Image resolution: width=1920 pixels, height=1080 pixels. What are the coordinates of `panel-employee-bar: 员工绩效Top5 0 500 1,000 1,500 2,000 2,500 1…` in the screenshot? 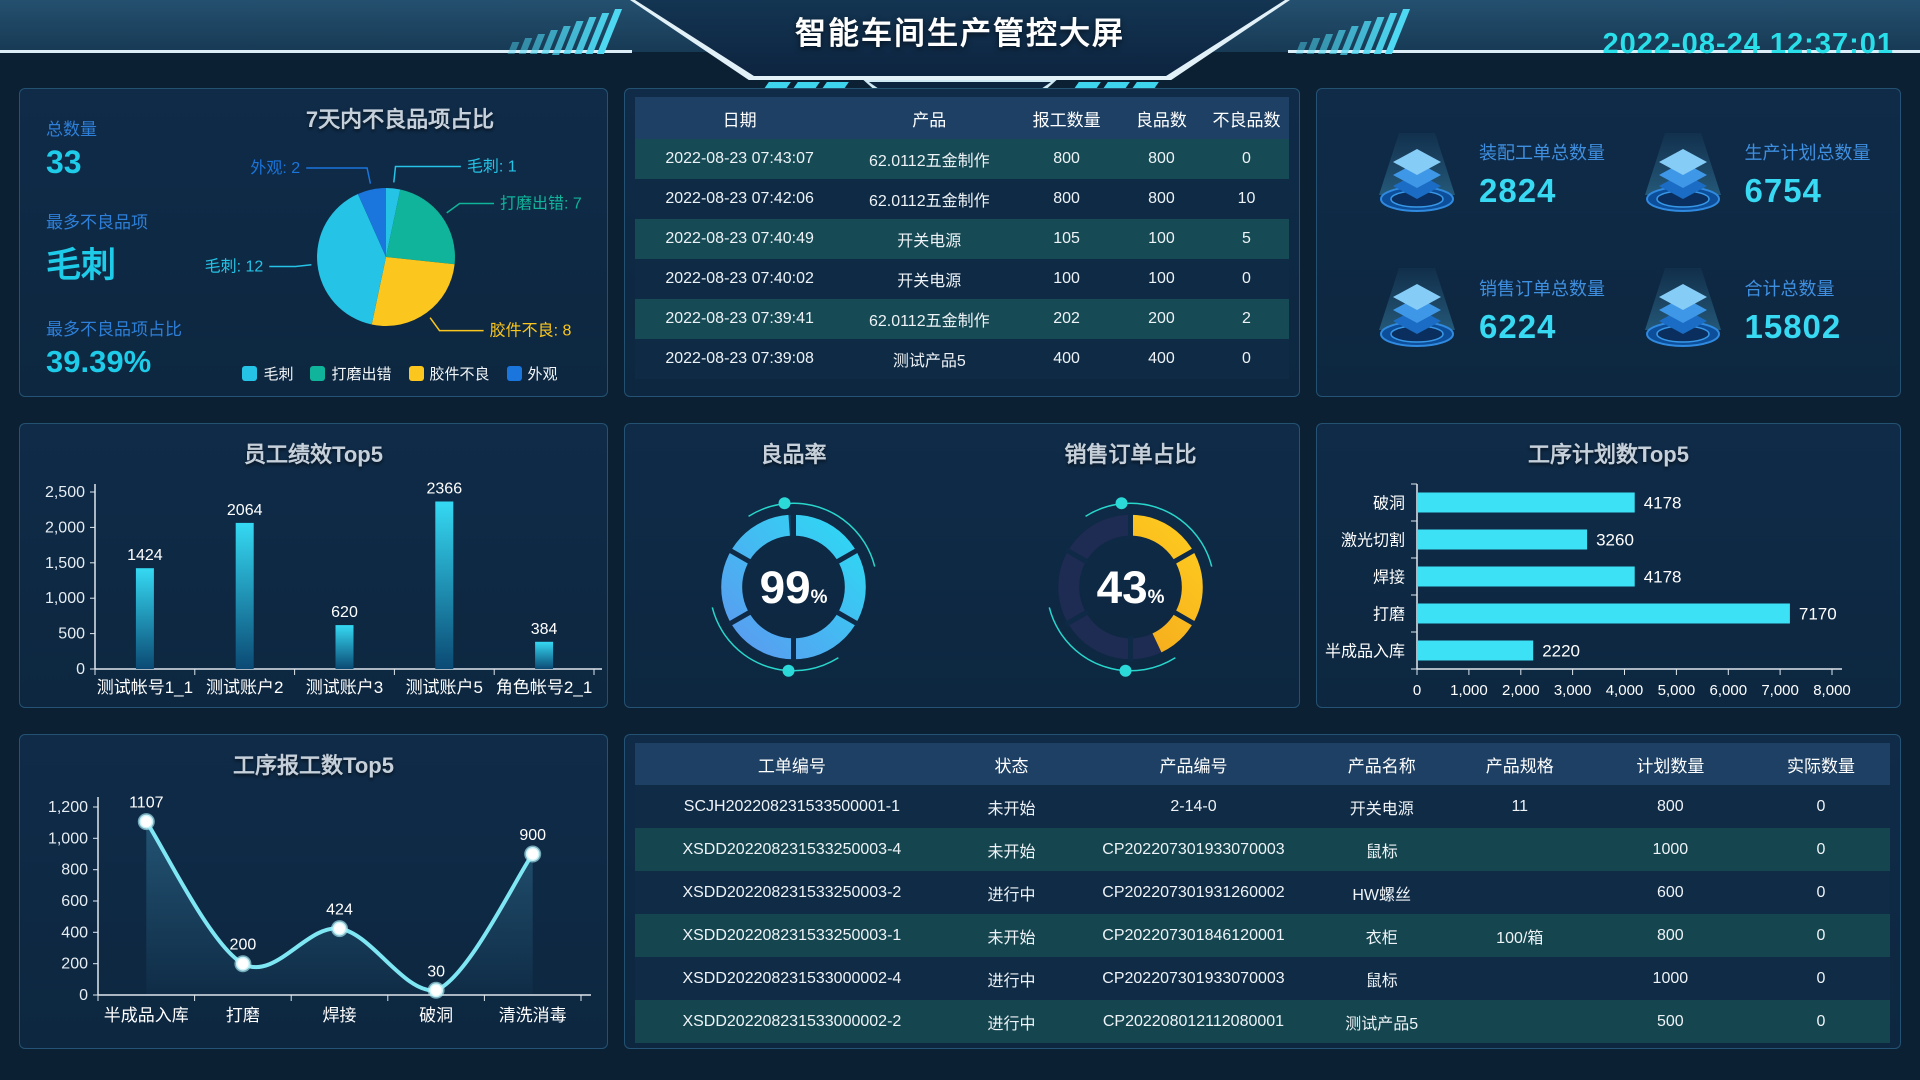 It's located at (313, 565).